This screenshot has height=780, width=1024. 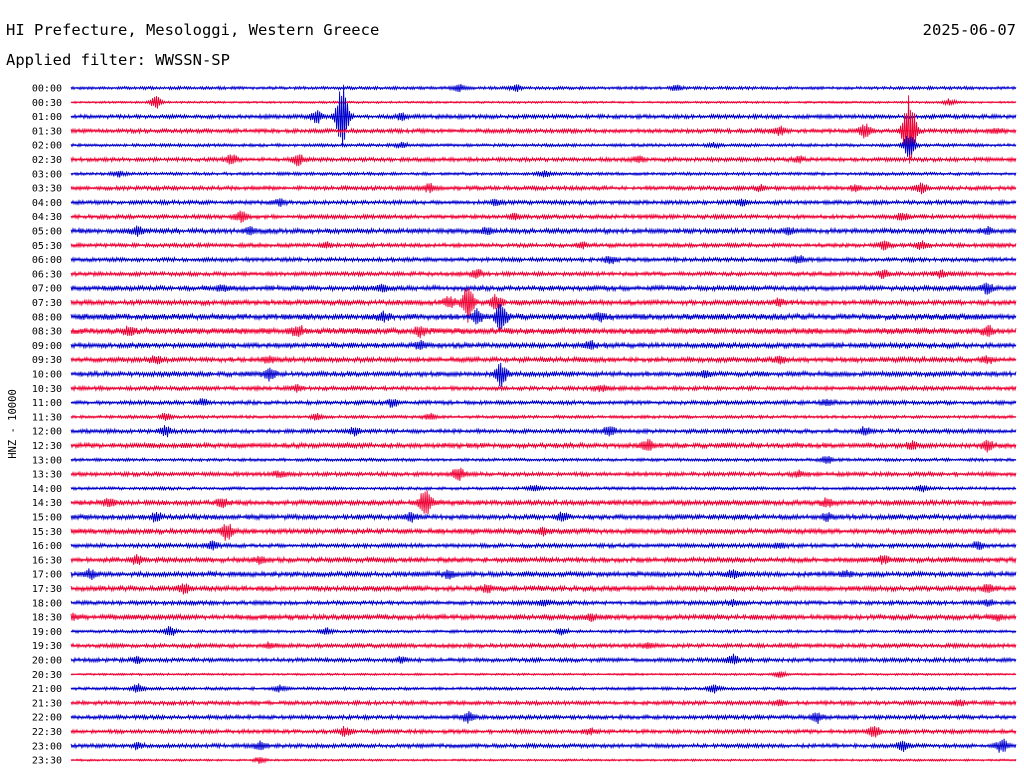 I want to click on row-time-label: 02:00, so click(x=47, y=146).